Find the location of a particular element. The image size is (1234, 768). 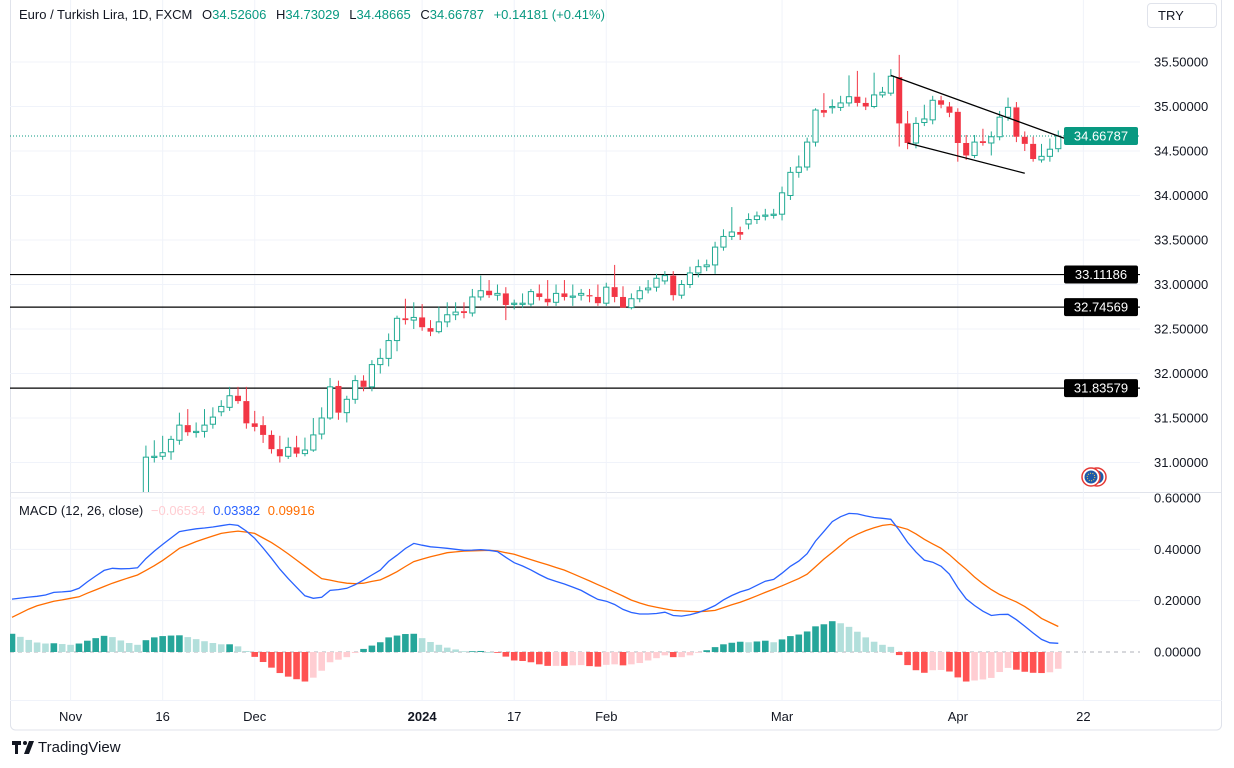

price-tick-label: 33.50000 is located at coordinates (1181, 240).